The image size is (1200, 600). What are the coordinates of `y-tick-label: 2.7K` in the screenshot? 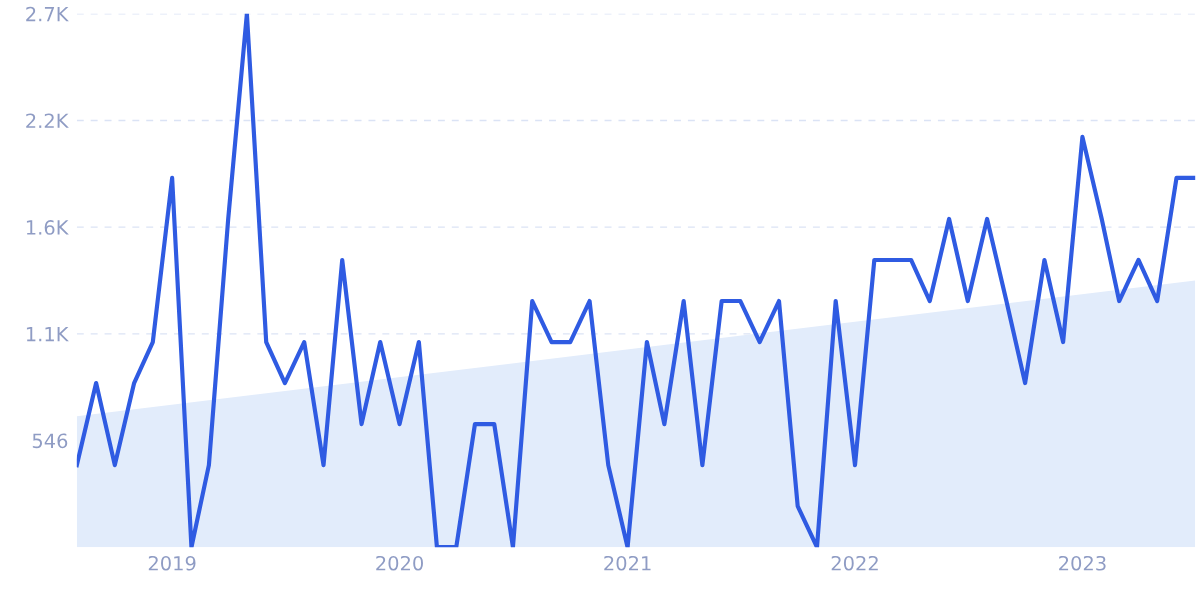 It's located at (47, 14).